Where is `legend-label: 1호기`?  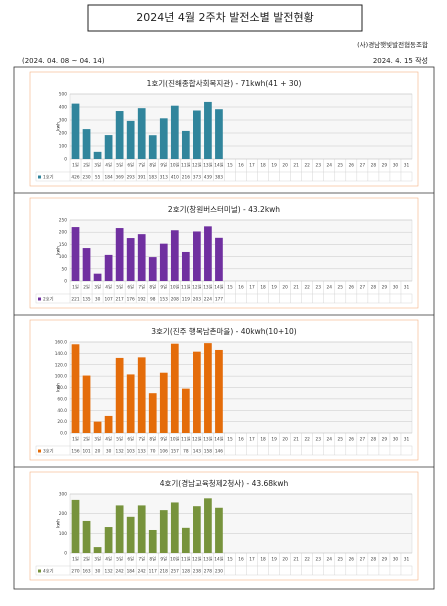
legend-label: 1호기 is located at coordinates (48, 177).